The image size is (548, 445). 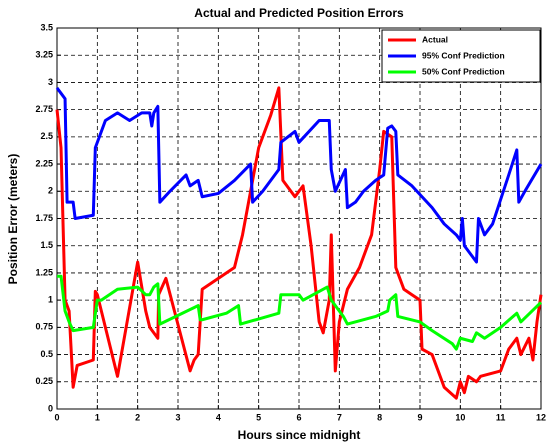 What do you see at coordinates (50, 408) in the screenshot?
I see `y-tick-label: 0` at bounding box center [50, 408].